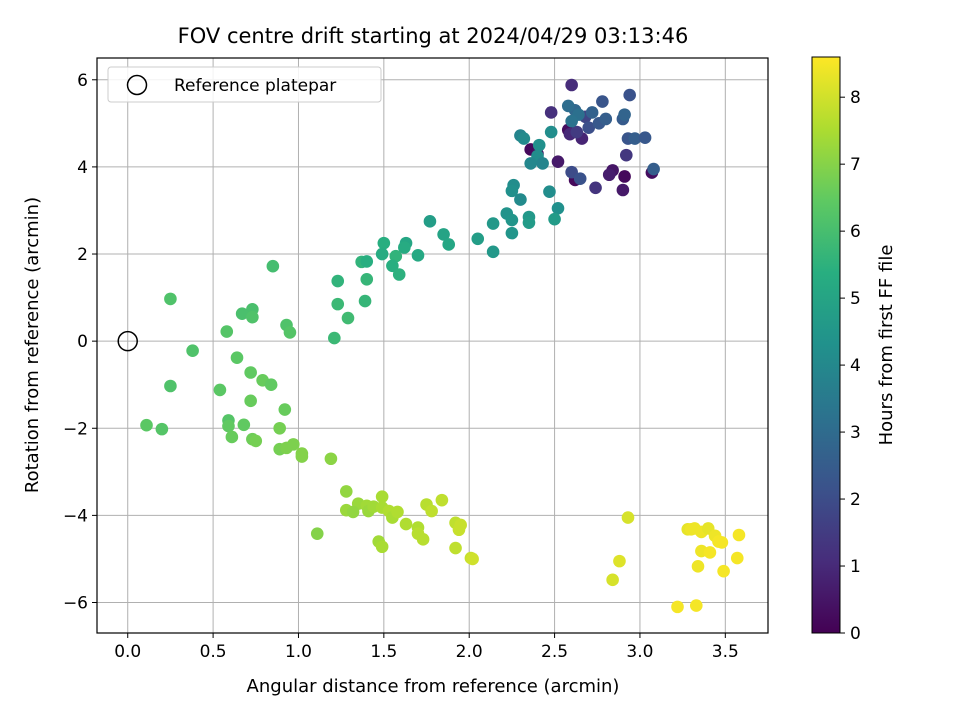 The image size is (960, 720). Describe the element at coordinates (855, 98) in the screenshot. I see `colorbar-tick-label: 8` at that location.